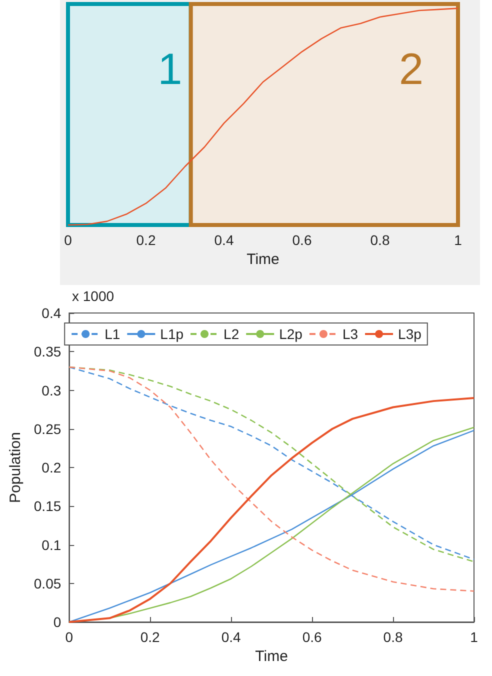  What do you see at coordinates (48, 428) in the screenshot?
I see `y-tick-label: 0.25` at bounding box center [48, 428].